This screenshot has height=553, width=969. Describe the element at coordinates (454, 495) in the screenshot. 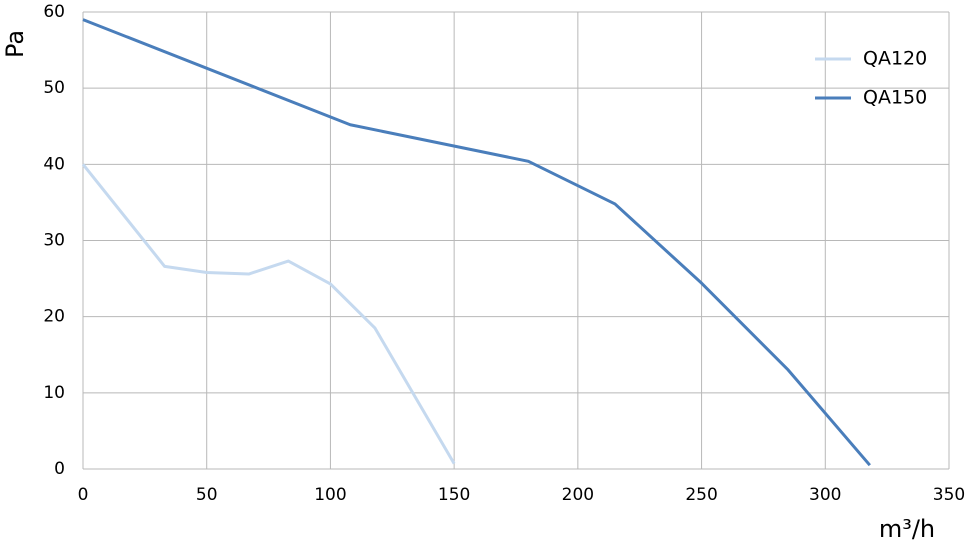

I see `x-tick-label: 150` at that location.